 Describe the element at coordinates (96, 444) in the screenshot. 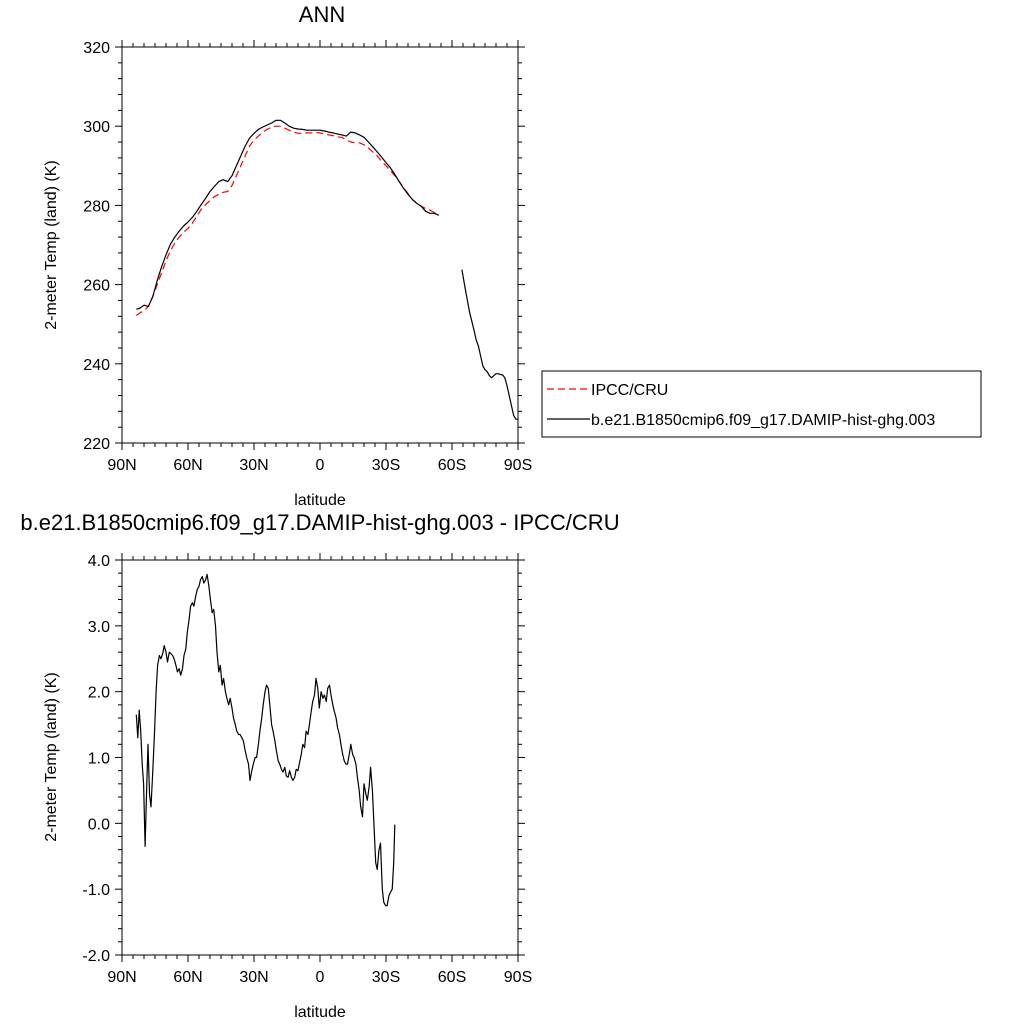

I see `y-tick-label: 220` at that location.